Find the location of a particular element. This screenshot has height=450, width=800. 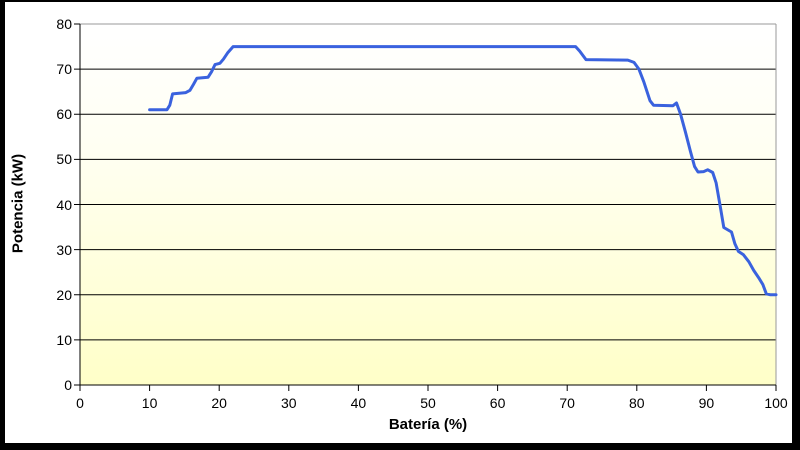

x-tick-label-50: 50 is located at coordinates (428, 403).